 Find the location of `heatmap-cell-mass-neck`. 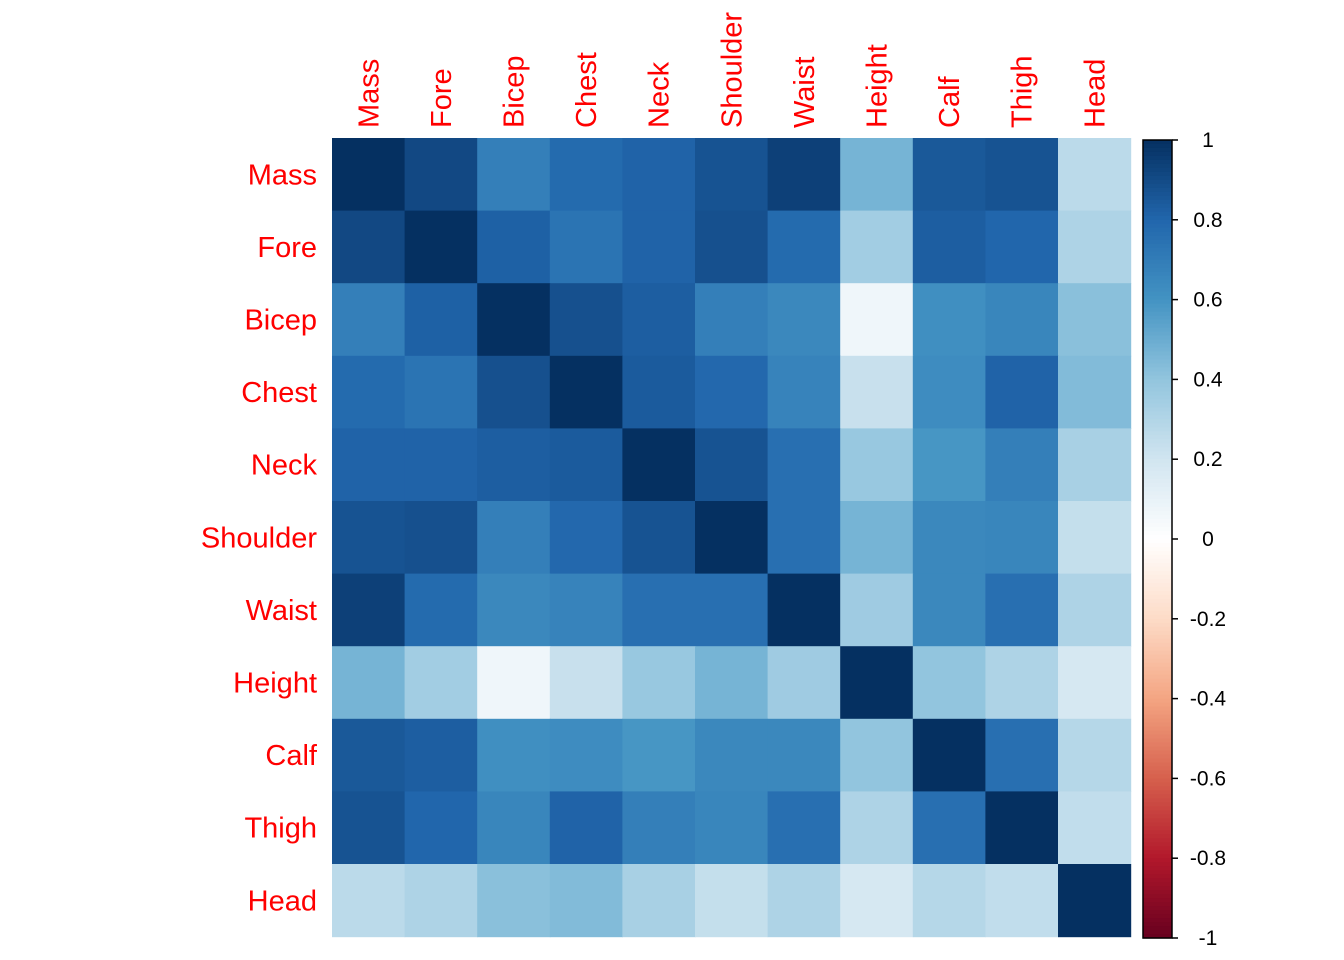

heatmap-cell-mass-neck is located at coordinates (659, 175).